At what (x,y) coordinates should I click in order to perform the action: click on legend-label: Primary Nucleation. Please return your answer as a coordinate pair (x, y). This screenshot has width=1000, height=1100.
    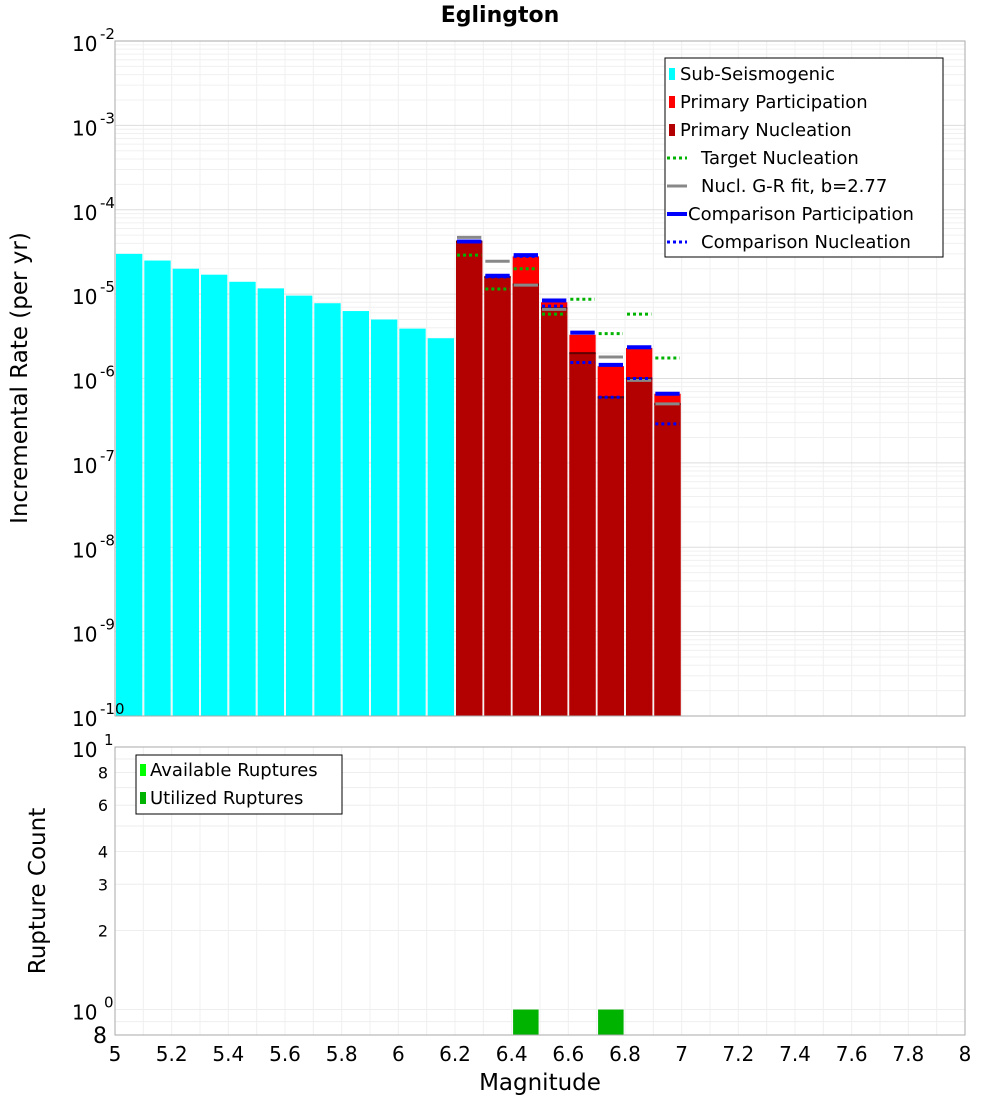
    Looking at the image, I should click on (766, 130).